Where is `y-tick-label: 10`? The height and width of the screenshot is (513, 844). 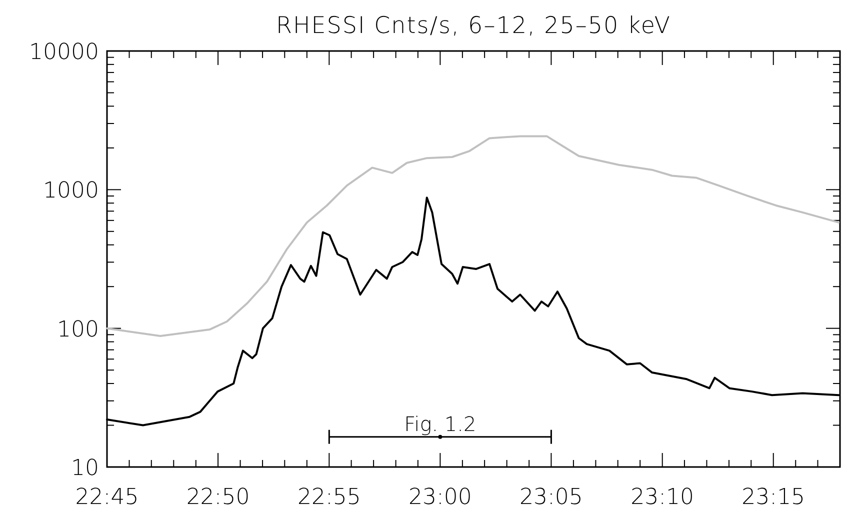 y-tick-label: 10 is located at coordinates (85, 468).